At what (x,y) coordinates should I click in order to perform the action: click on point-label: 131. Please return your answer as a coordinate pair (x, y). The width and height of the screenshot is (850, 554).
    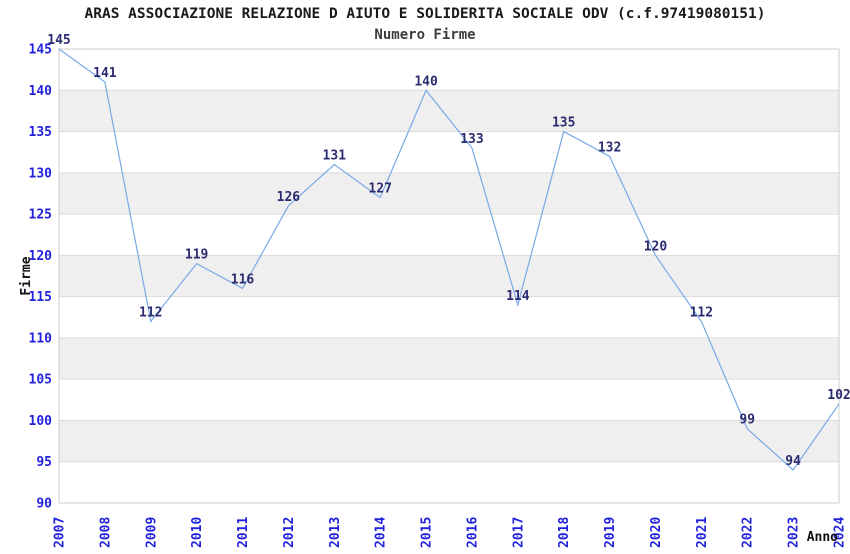
    Looking at the image, I should click on (335, 156).